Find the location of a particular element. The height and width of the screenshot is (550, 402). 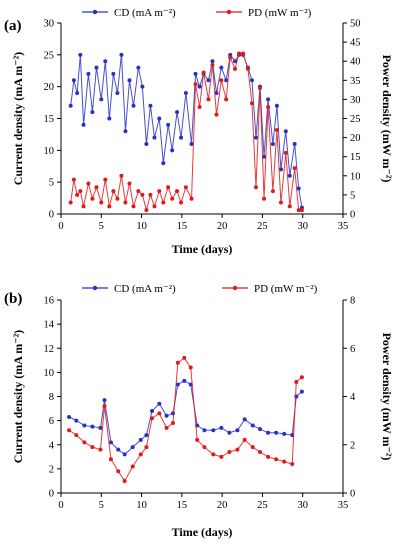

y-left-tick-label: 30 is located at coordinates (49, 24).